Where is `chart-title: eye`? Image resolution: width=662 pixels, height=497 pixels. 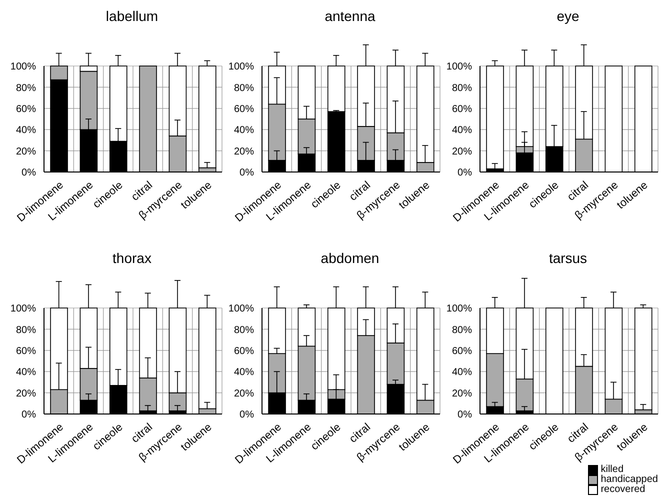
chart-title: eye is located at coordinates (568, 17).